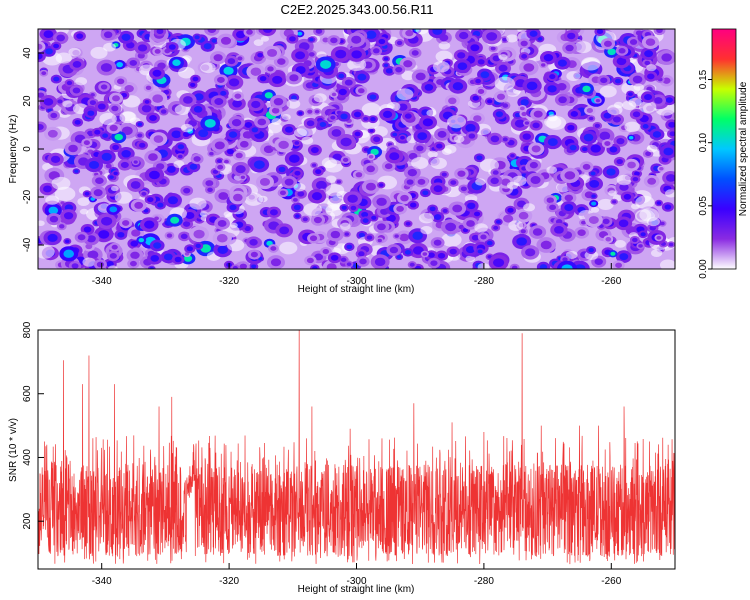  What do you see at coordinates (102, 581) in the screenshot?
I see `snr-x-tick-label: -340` at bounding box center [102, 581].